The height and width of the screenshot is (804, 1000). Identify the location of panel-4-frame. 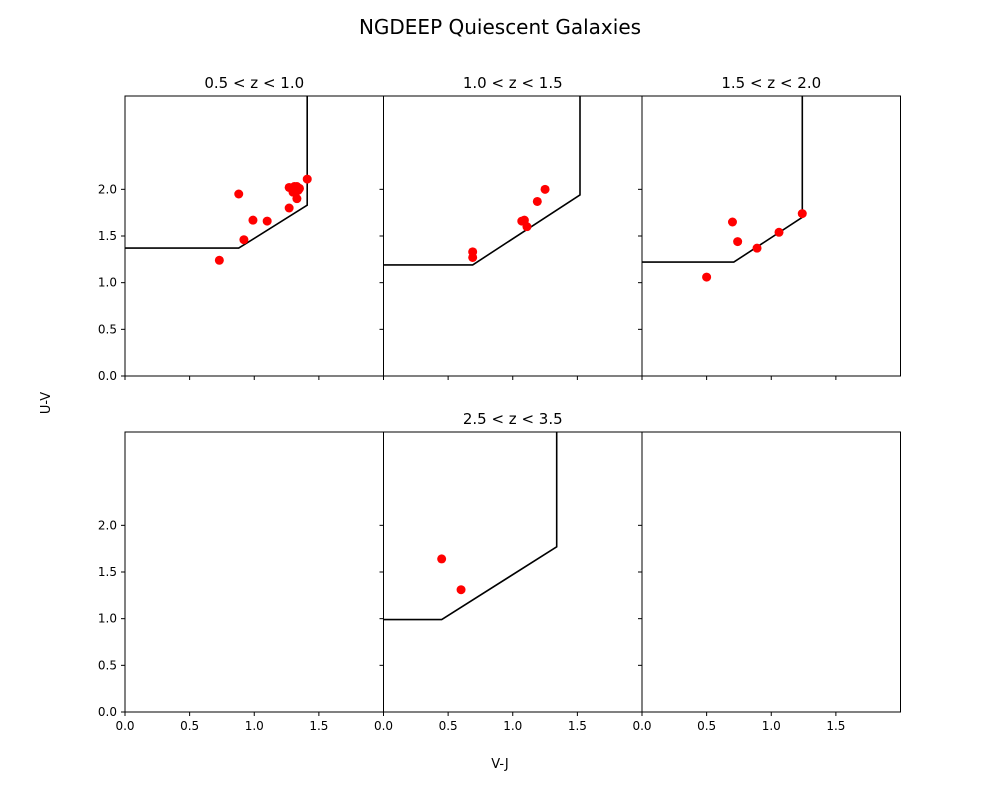
(254, 572).